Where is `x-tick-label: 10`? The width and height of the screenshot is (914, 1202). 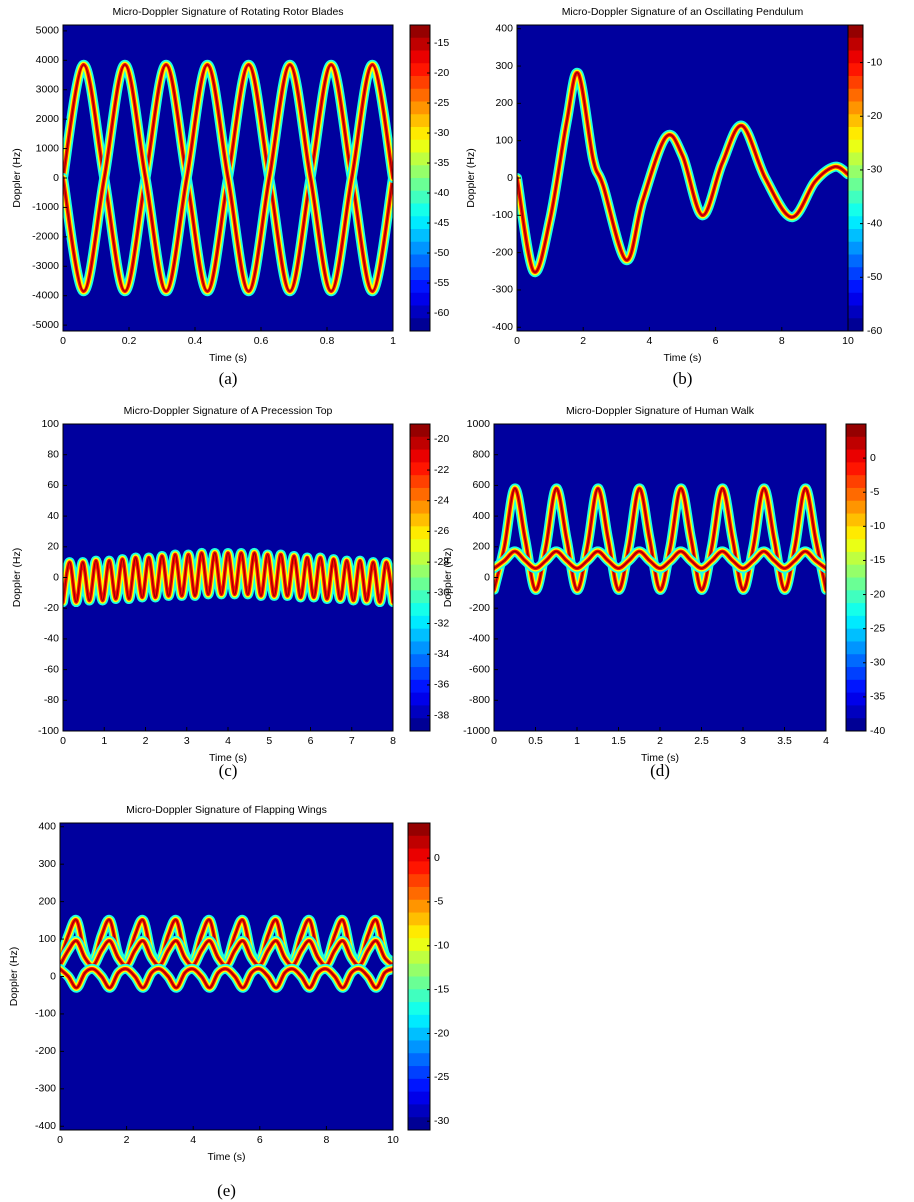 x-tick-label: 10 is located at coordinates (848, 341).